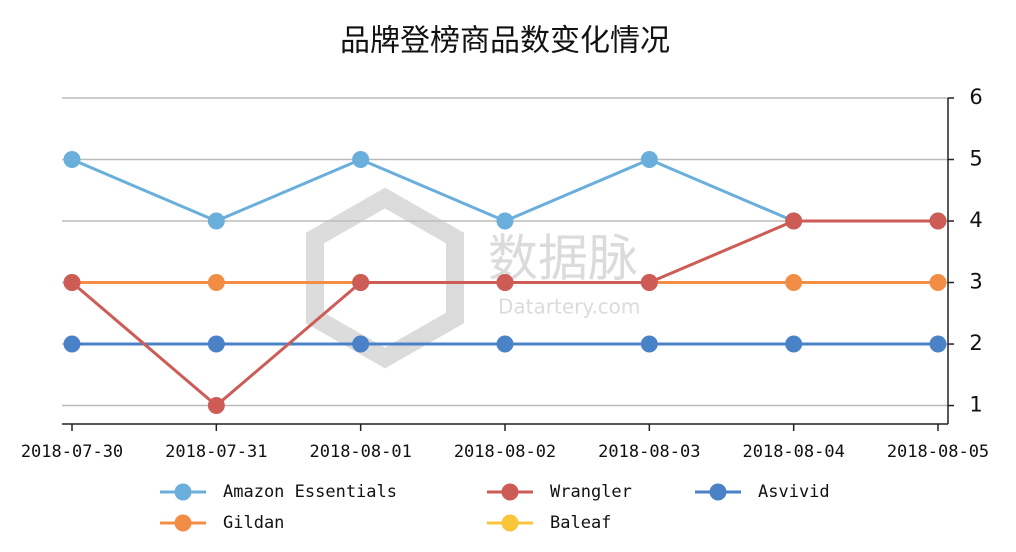  I want to click on y-tick-label: 2, so click(975, 343).